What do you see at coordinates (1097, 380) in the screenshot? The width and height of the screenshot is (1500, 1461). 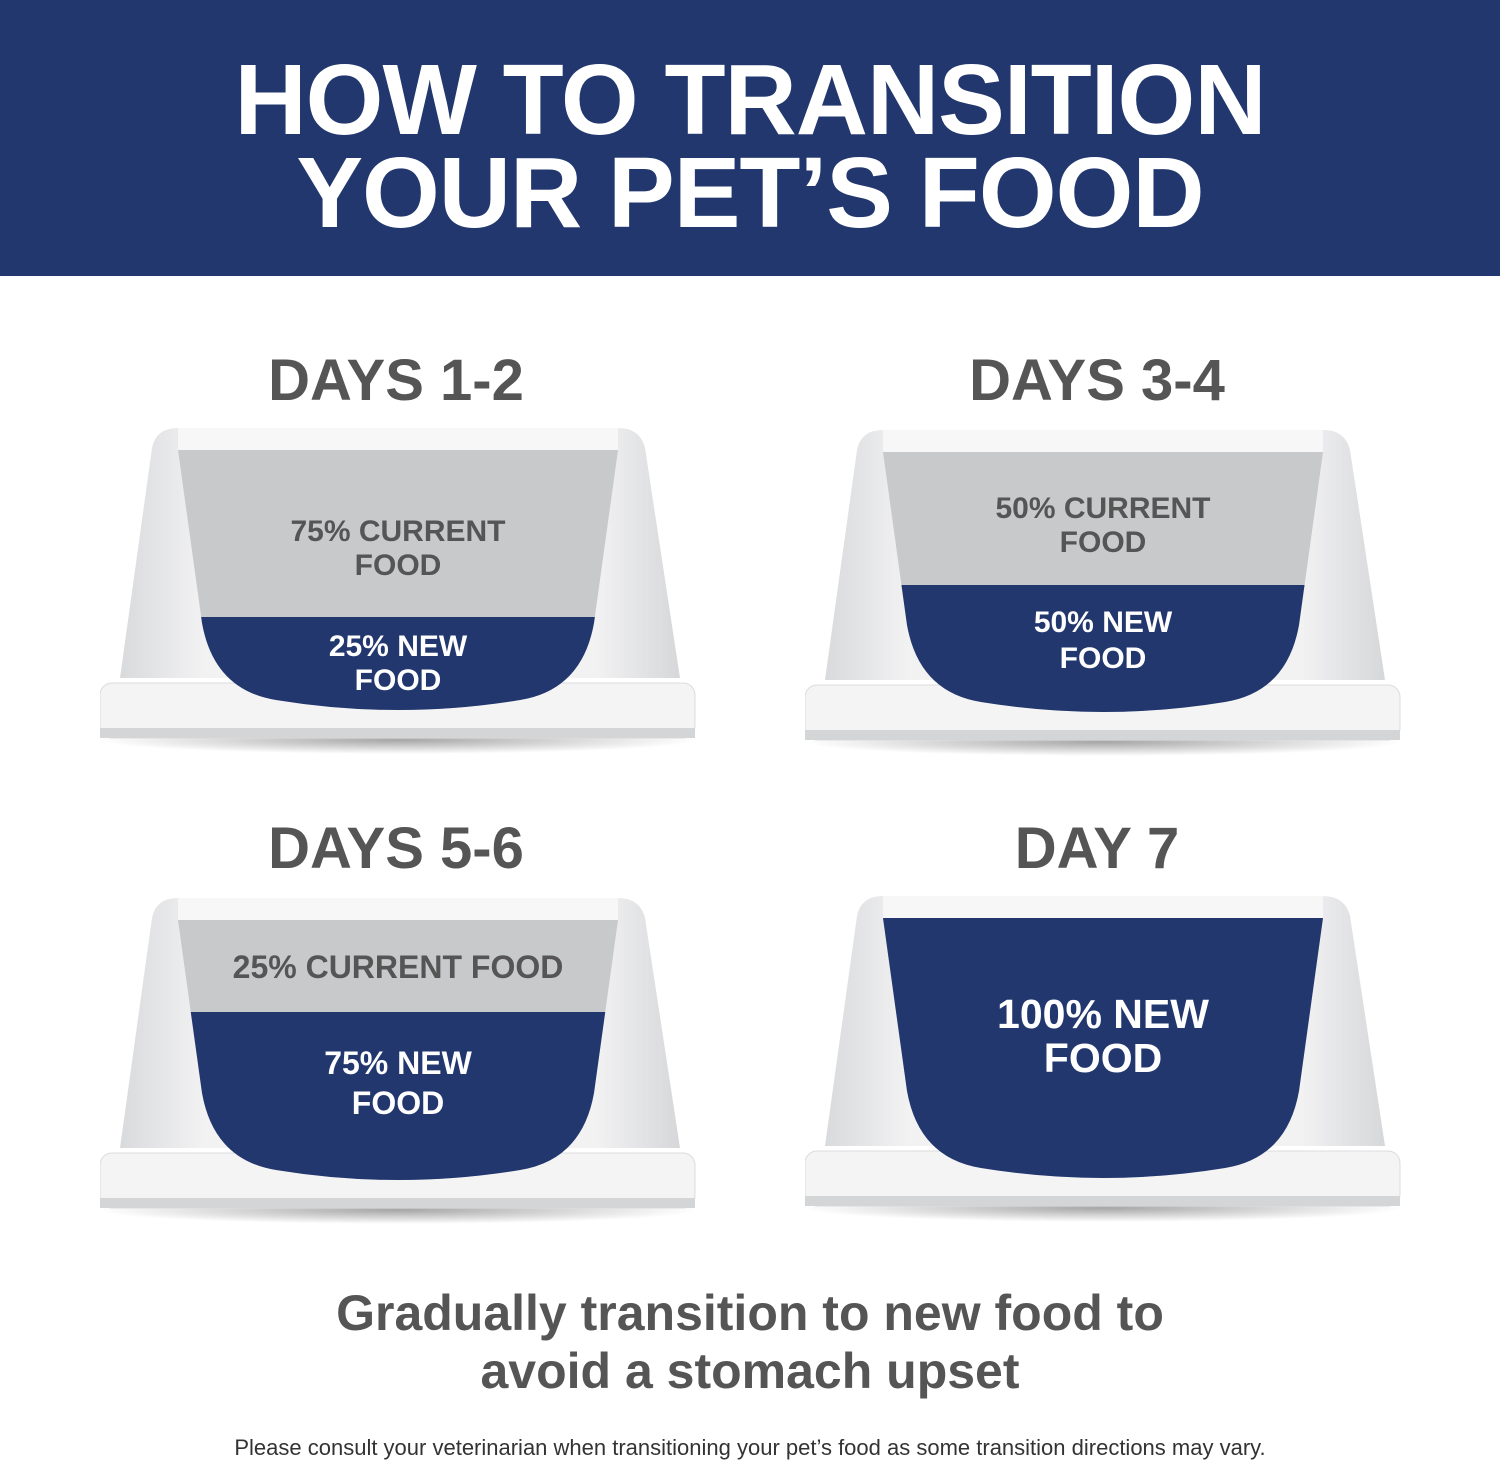 I see `stage-2-heading: DAYS 3-4` at bounding box center [1097, 380].